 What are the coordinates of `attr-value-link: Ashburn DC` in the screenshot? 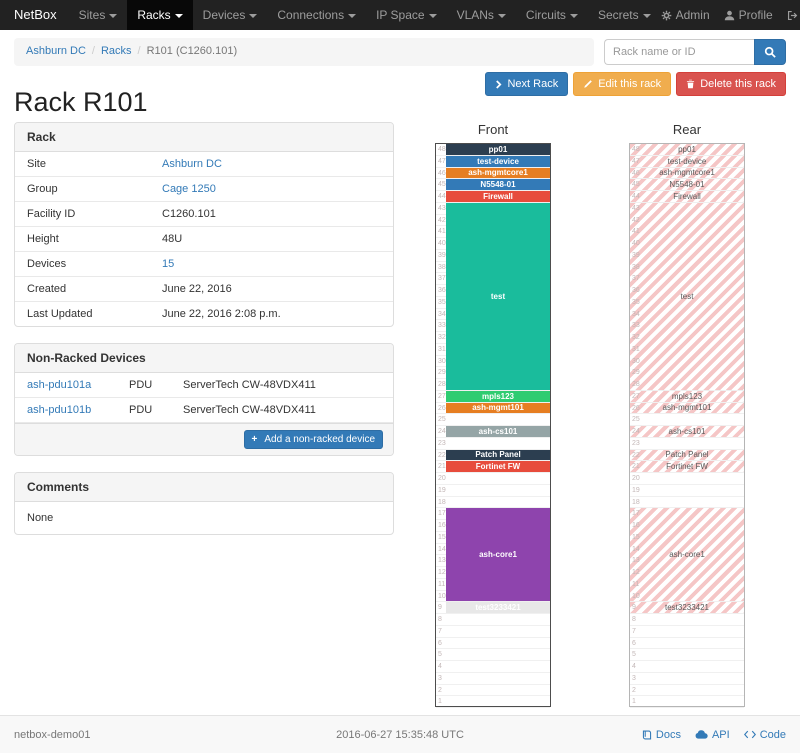 It's located at (192, 164).